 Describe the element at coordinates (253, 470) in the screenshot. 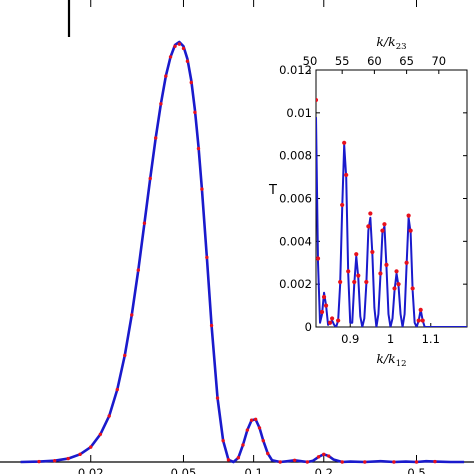

I see `x-tick-label: 0.1` at that location.